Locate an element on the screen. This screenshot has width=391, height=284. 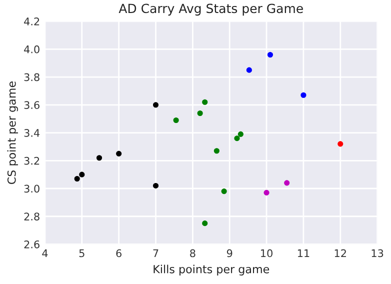
x-tick-label: 9 is located at coordinates (229, 253).